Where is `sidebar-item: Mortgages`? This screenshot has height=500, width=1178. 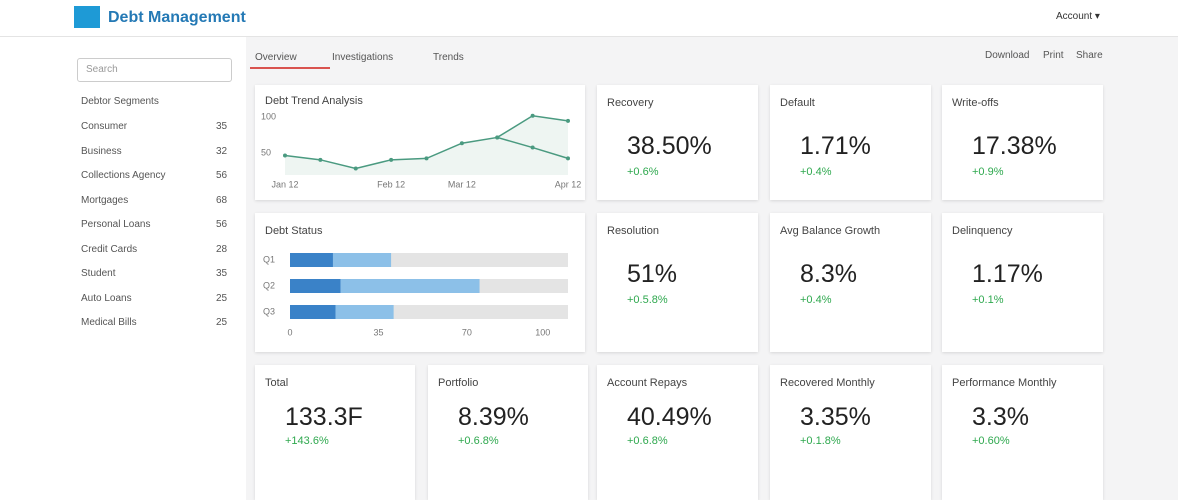
sidebar-item: Mortgages is located at coordinates (105, 200).